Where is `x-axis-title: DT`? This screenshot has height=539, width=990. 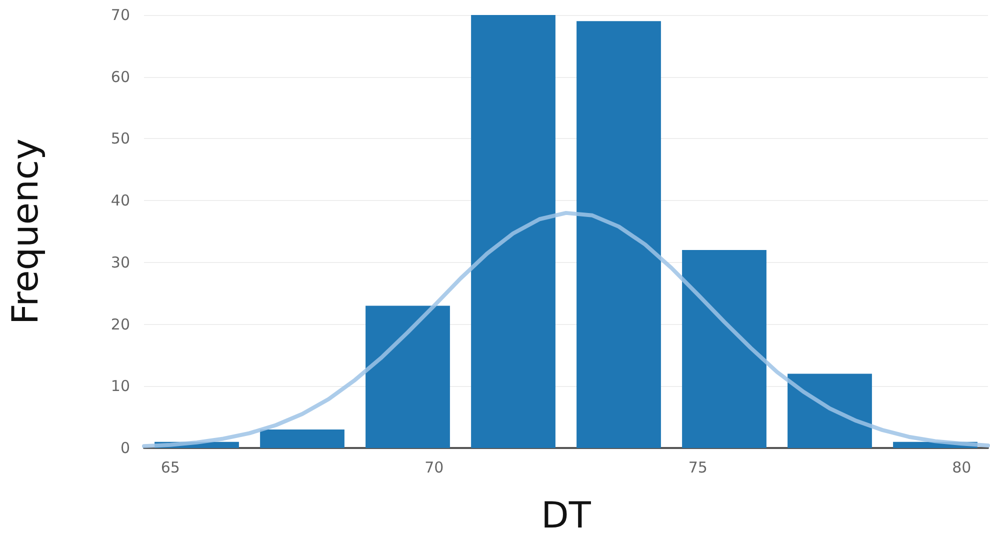 x-axis-title: DT is located at coordinates (566, 516).